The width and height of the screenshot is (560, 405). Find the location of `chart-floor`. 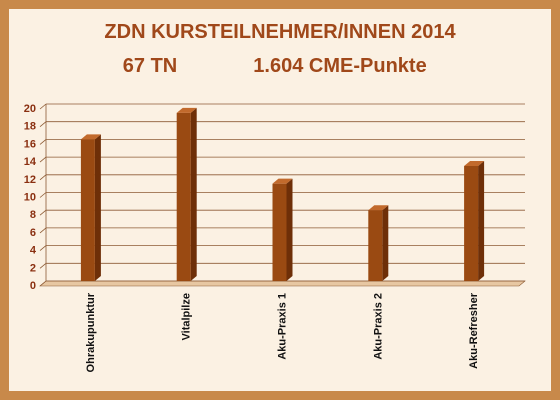

chart-floor is located at coordinates (282, 283).